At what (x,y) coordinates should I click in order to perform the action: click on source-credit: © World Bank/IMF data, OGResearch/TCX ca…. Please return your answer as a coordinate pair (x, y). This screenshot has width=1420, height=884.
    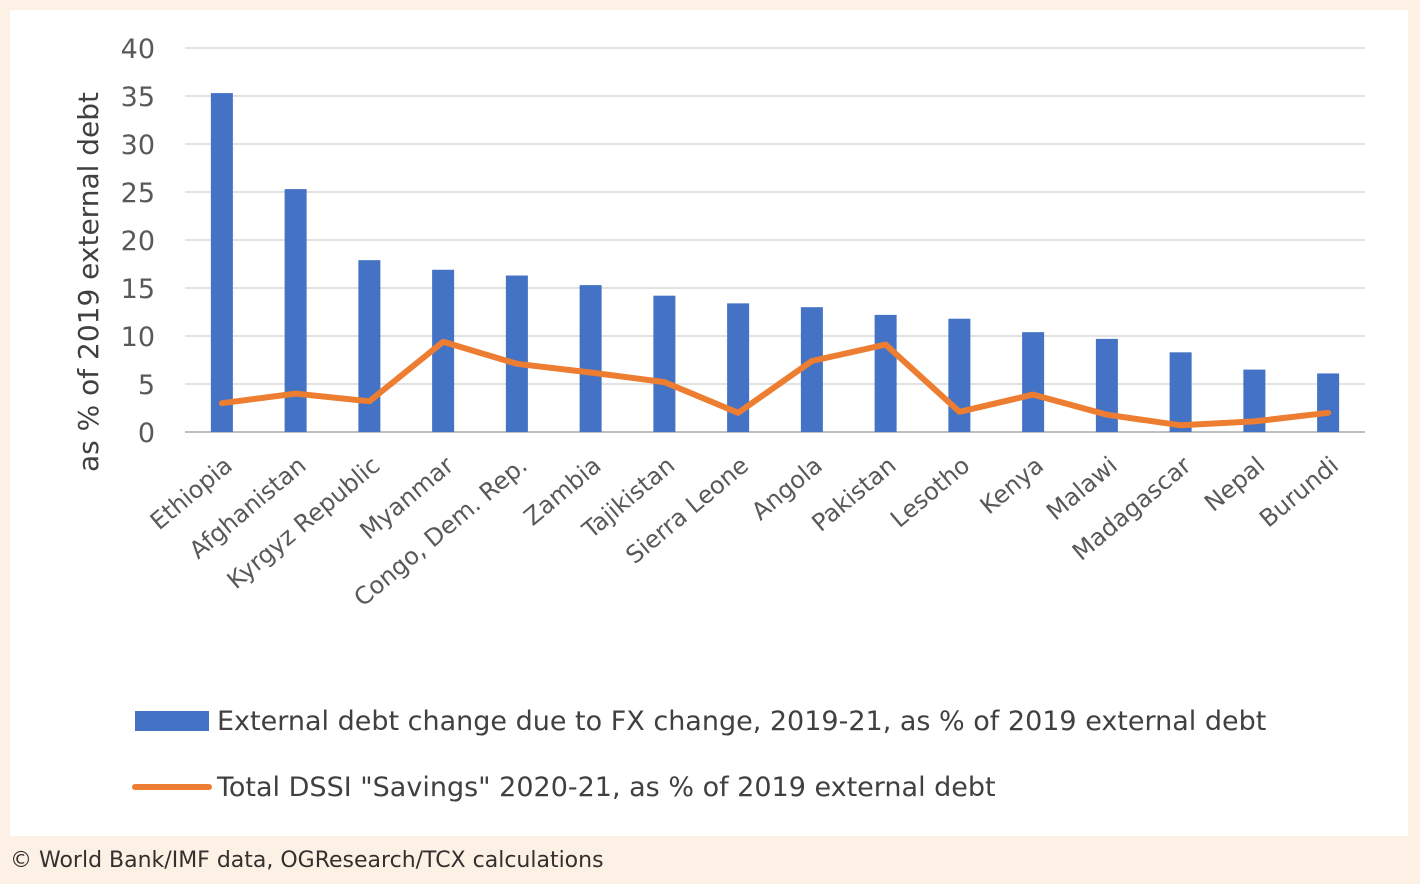
    Looking at the image, I should click on (307, 860).